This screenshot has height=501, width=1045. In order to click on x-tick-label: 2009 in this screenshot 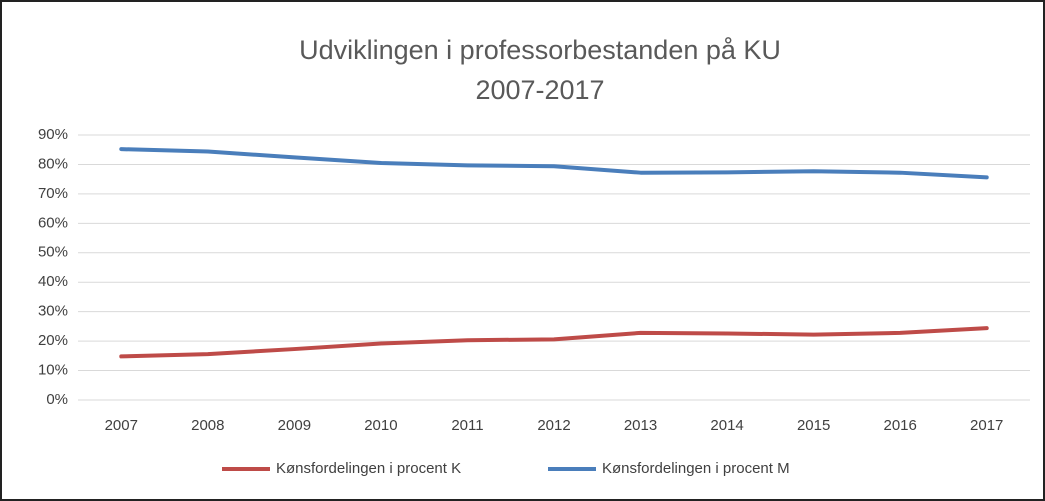, I will do `click(294, 425)`.